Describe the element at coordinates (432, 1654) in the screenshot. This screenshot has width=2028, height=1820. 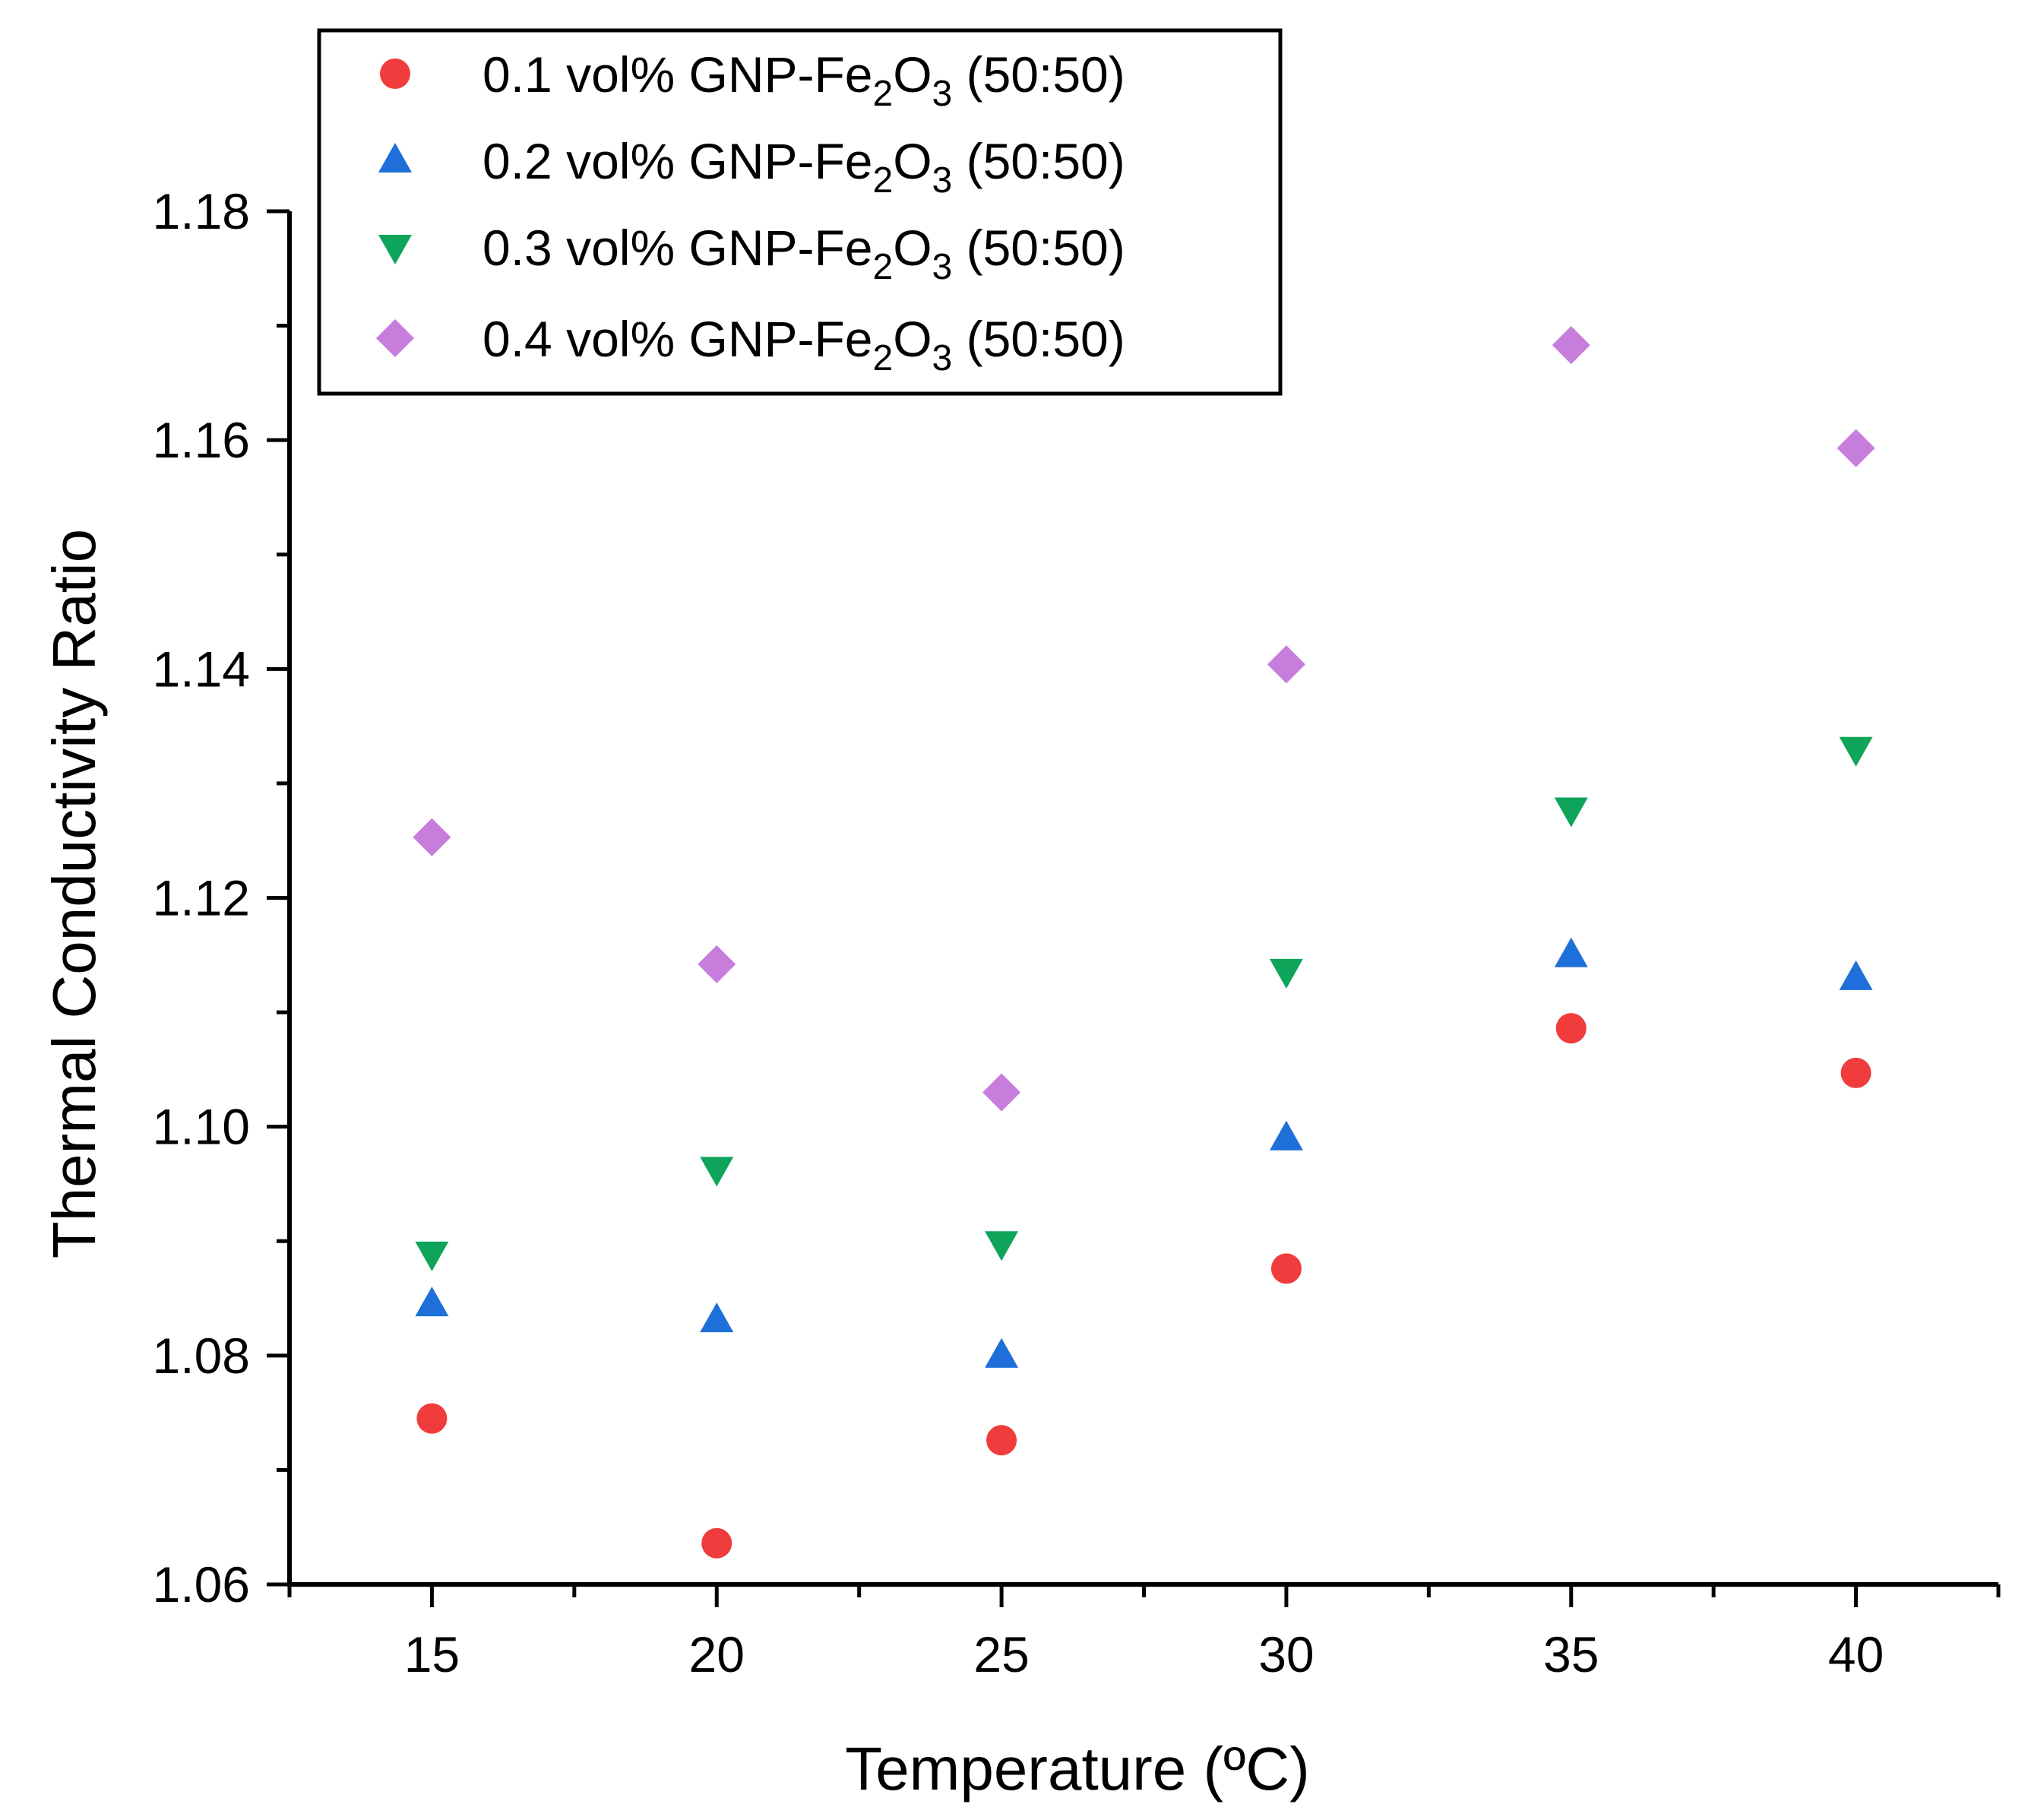
I see `x-tick-label: 15` at that location.